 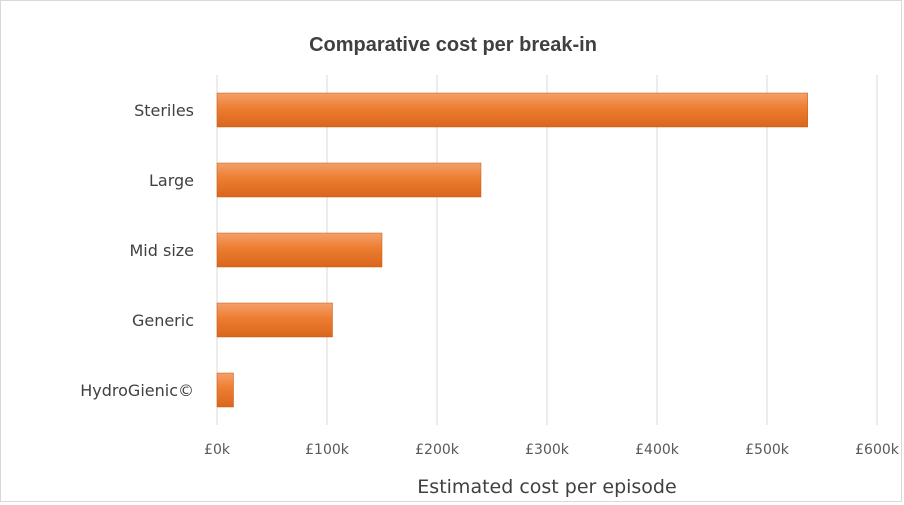 I want to click on x-axis-title: Estimated cost per episode, so click(x=546, y=487).